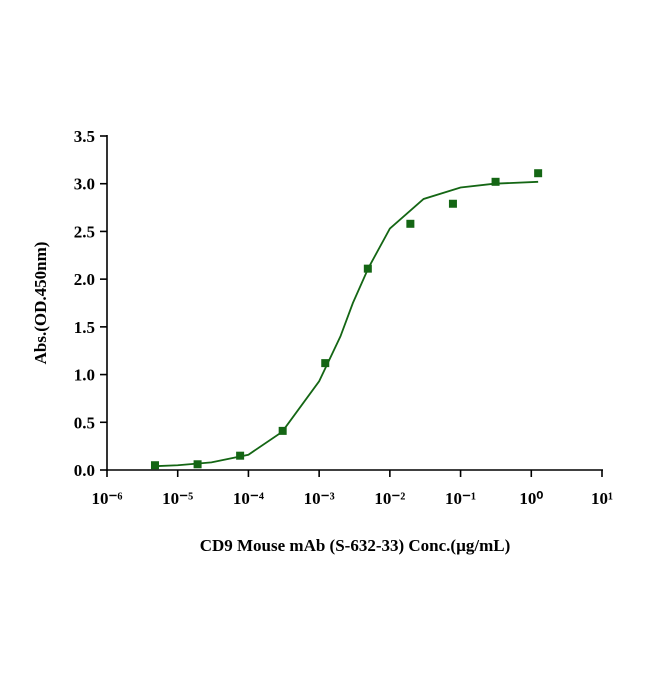 Image resolution: width=672 pixels, height=677 pixels. Describe the element at coordinates (248, 498) in the screenshot. I see `x-tick-label: 10⁻⁴` at that location.